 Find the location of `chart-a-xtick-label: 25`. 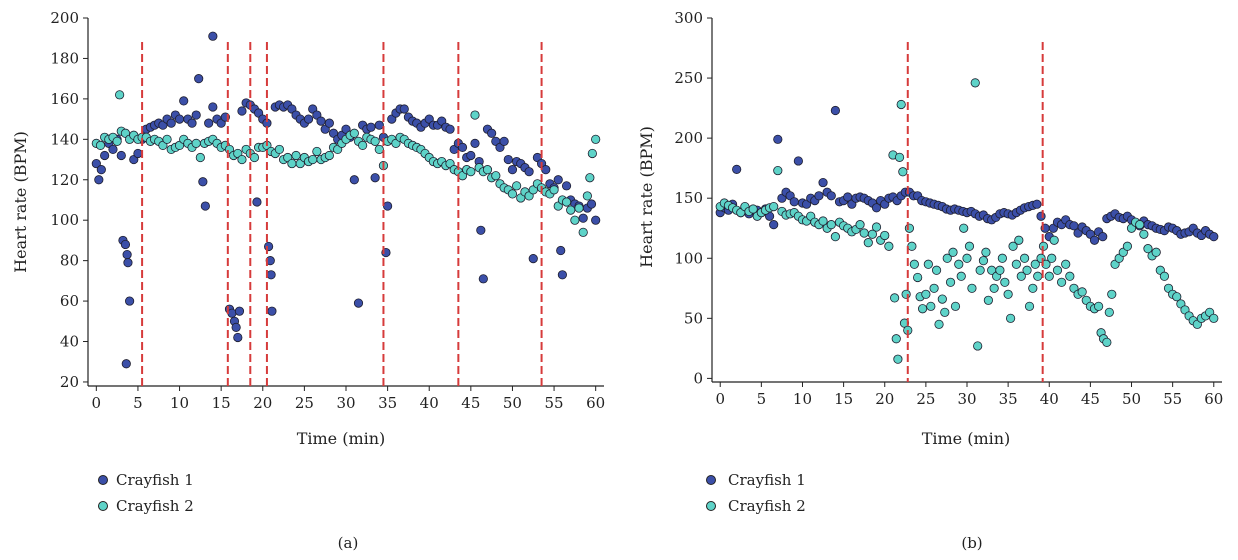

chart-a-xtick-label: 25 is located at coordinates (304, 403).